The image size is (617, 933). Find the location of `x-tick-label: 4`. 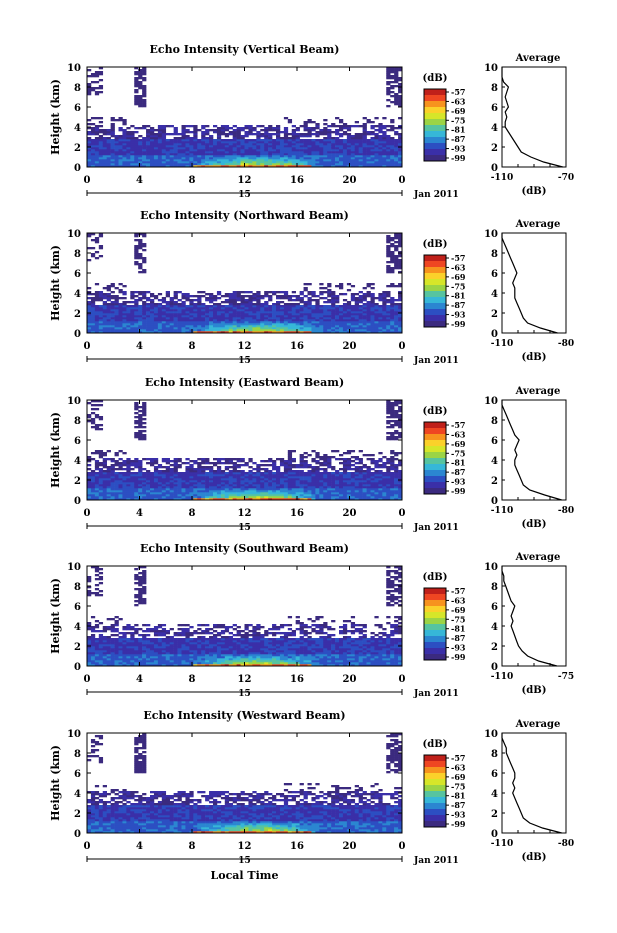

x-tick-label: 4 is located at coordinates (139, 346).